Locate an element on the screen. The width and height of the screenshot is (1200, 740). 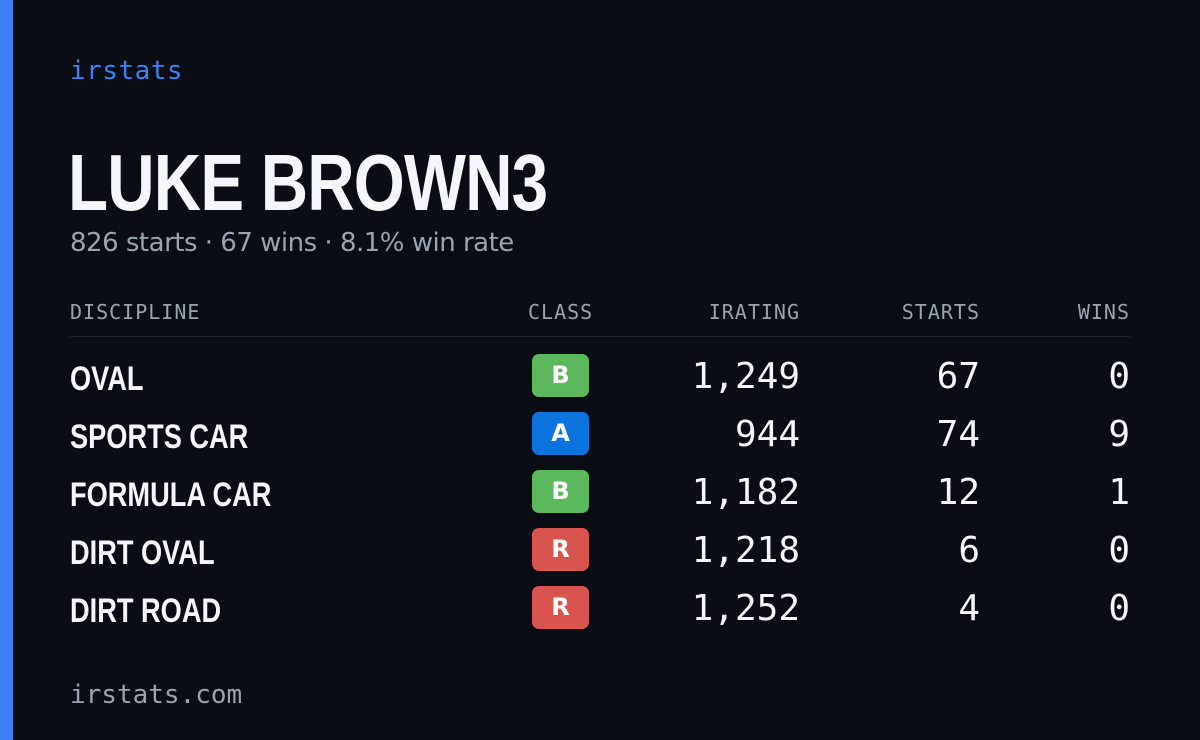
irating-value: 1,182 is located at coordinates (745, 492).